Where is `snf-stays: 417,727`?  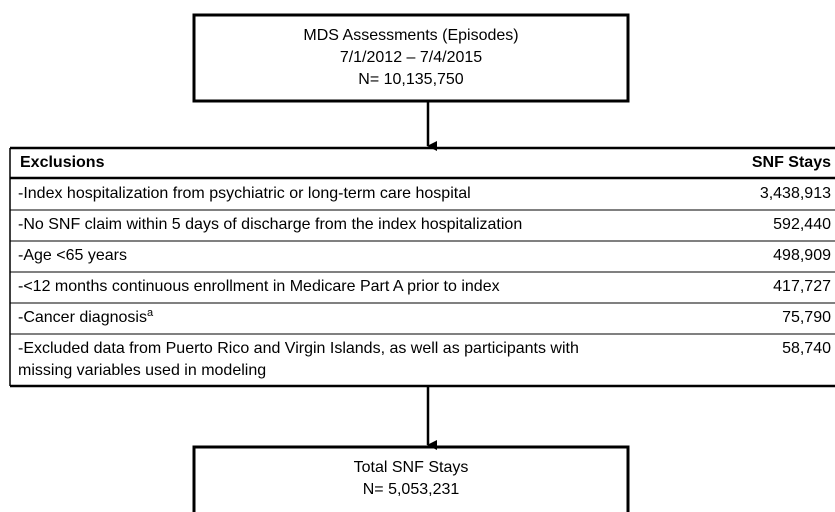
snf-stays: 417,727 is located at coordinates (802, 286).